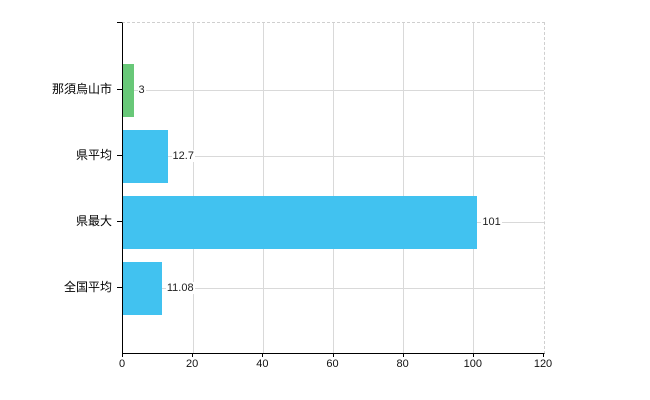 The width and height of the screenshot is (650, 400). Describe the element at coordinates (141, 90) in the screenshot. I see `bar-value-label: 3` at that location.